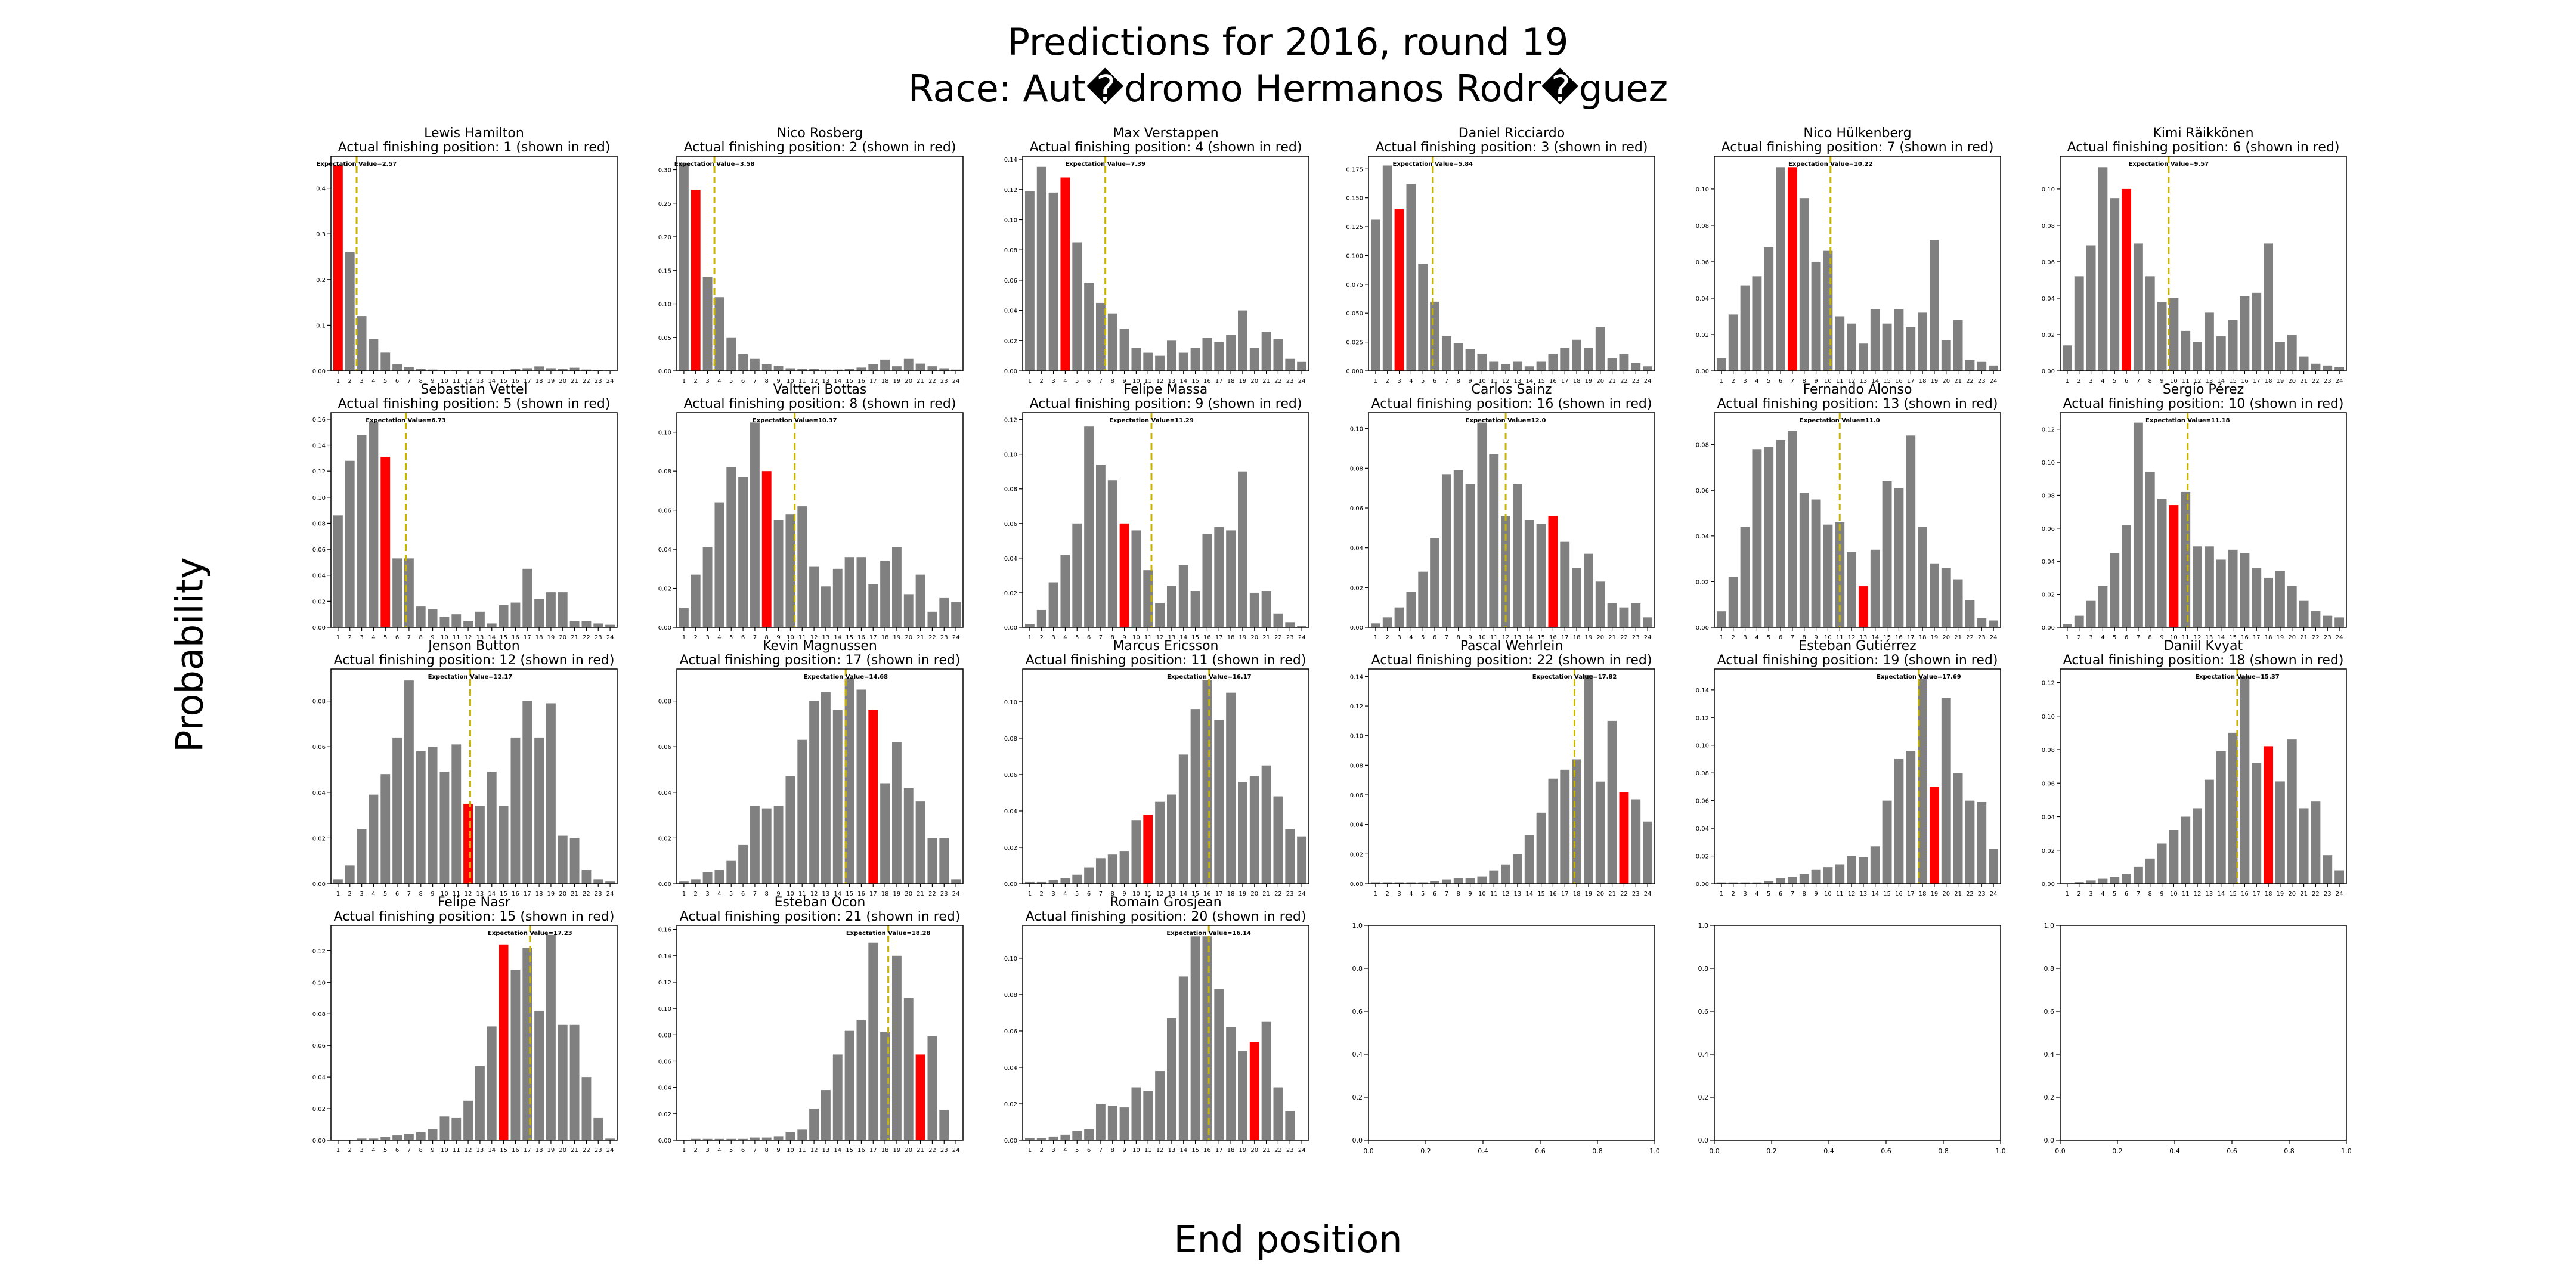  I want to click on x-tick-label: 17, so click(873, 382).